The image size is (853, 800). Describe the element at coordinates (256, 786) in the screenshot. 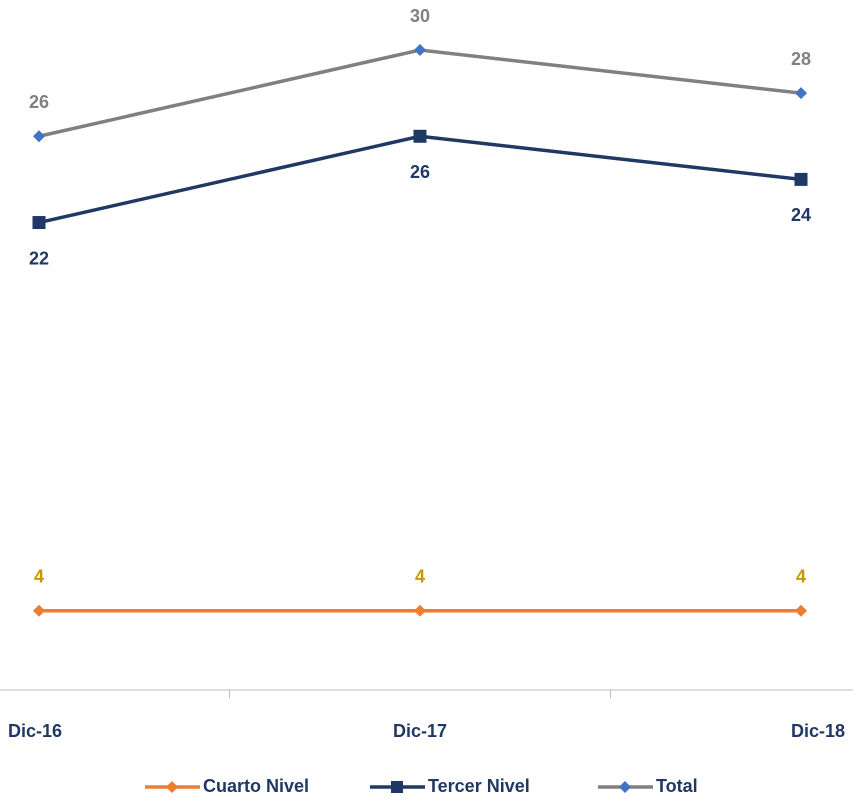

I see `legend-label: Cuarto Nivel` at that location.